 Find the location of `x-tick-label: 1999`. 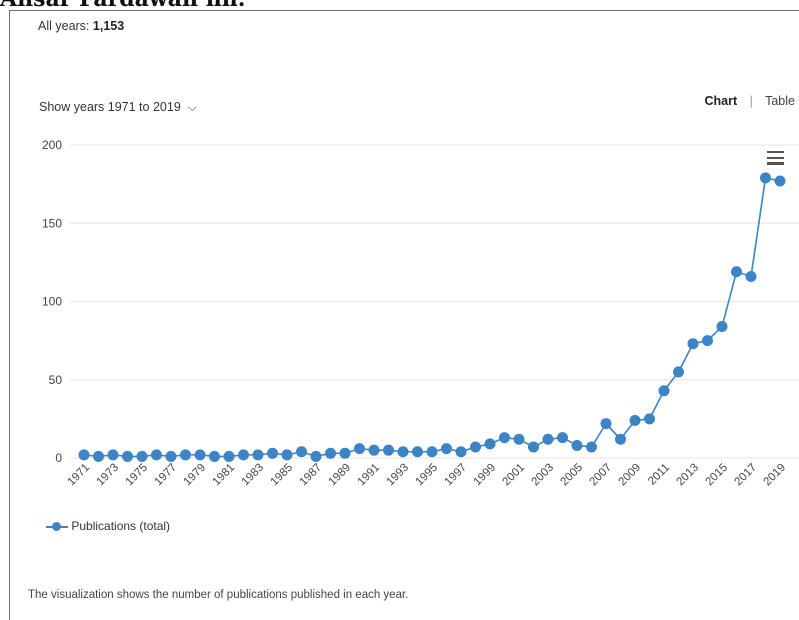

x-tick-label: 1999 is located at coordinates (485, 475).